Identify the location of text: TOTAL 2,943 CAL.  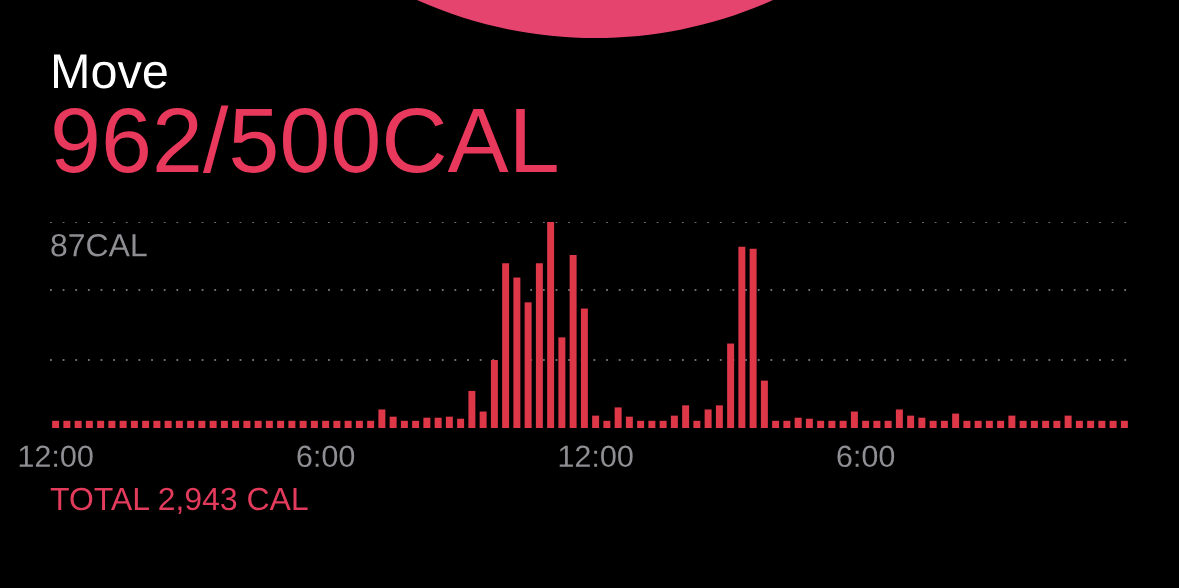
(179, 501).